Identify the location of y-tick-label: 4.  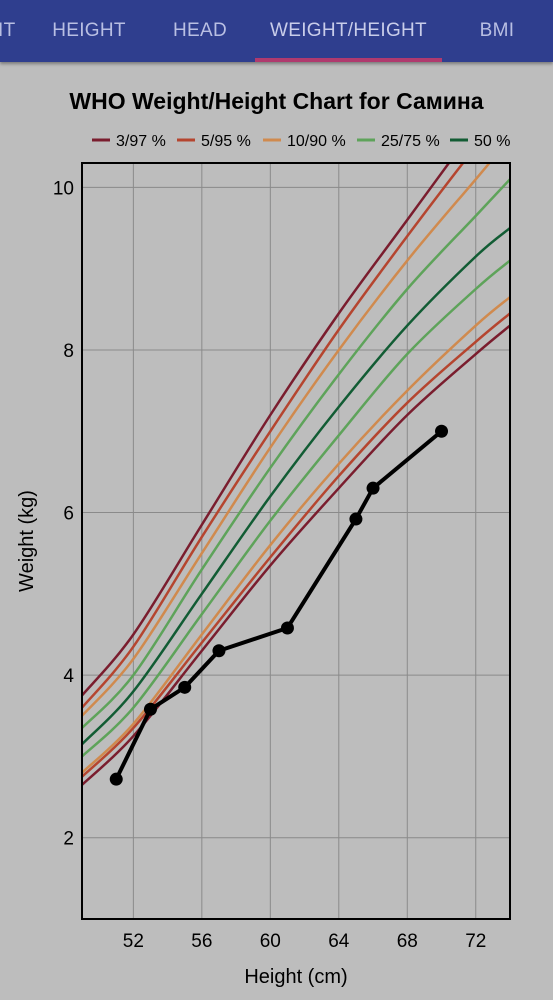
(68, 676).